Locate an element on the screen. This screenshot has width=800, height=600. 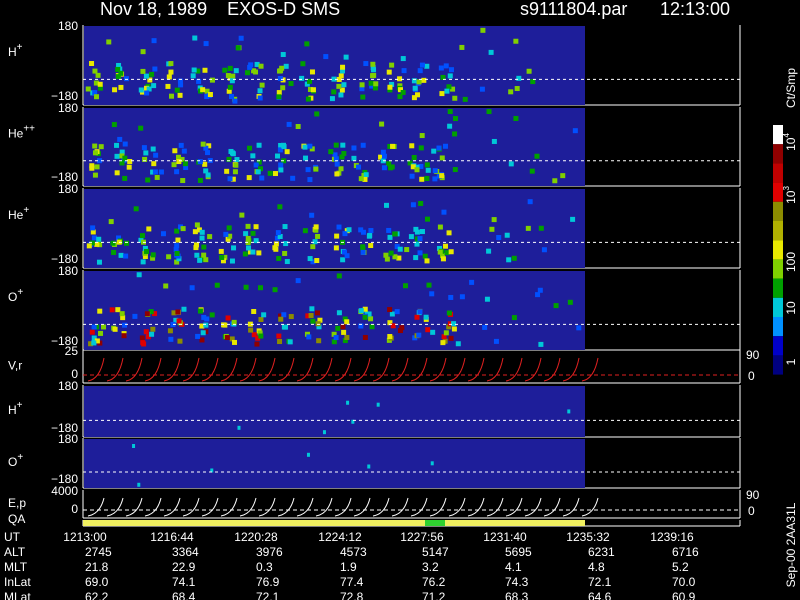
label-sup: ++ is located at coordinates (29, 128).